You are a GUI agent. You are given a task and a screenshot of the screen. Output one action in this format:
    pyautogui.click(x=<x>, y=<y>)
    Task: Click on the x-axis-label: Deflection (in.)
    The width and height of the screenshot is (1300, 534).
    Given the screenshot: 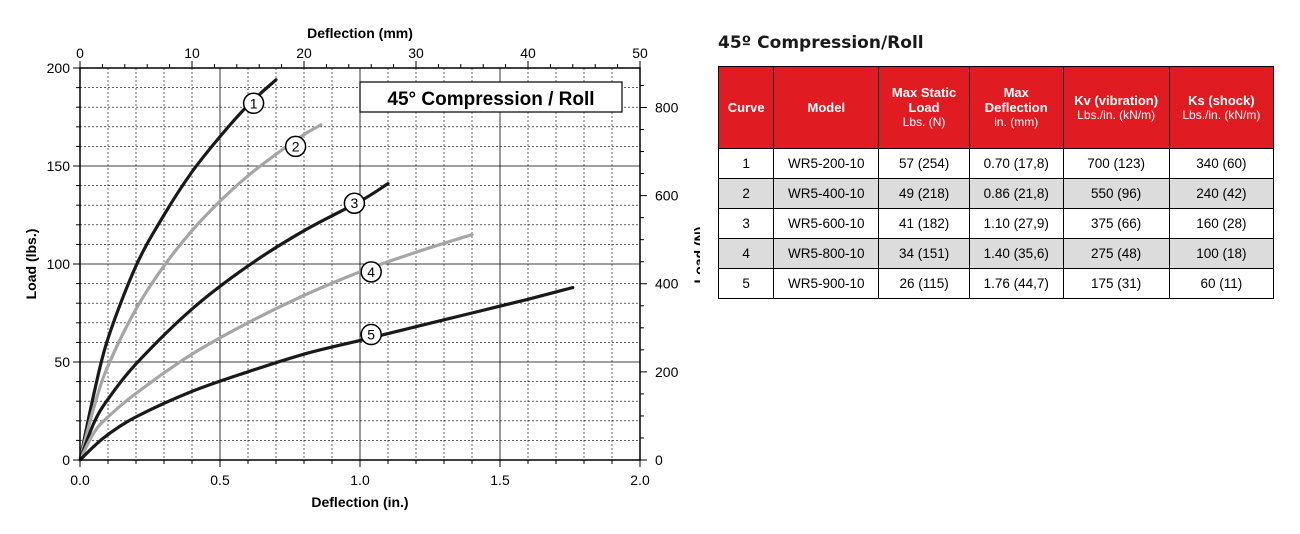 What is the action you would take?
    pyautogui.click(x=359, y=502)
    